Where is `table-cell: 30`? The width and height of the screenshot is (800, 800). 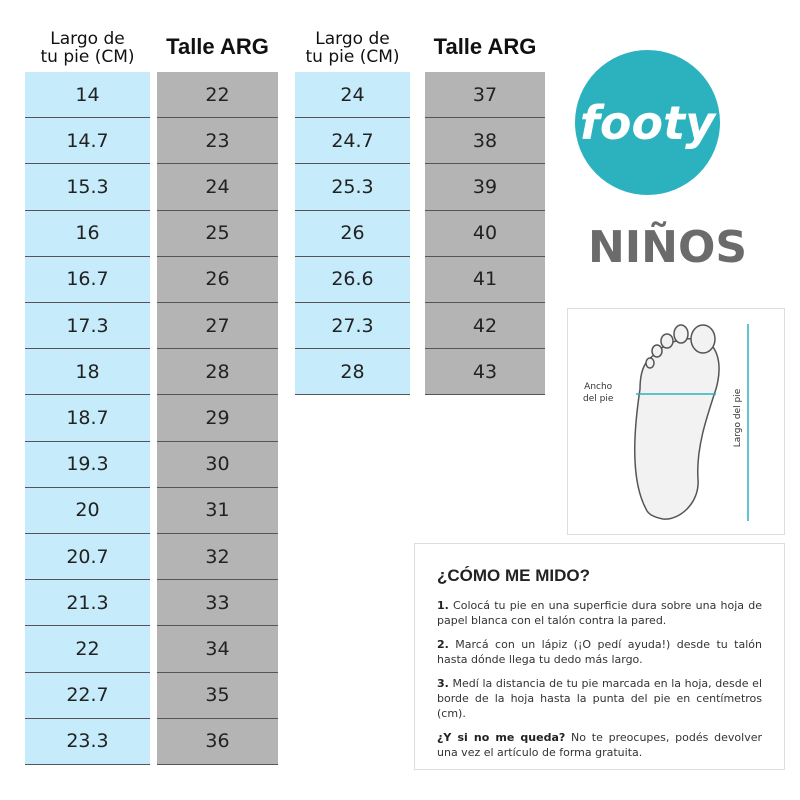
table-cell: 30 is located at coordinates (217, 464).